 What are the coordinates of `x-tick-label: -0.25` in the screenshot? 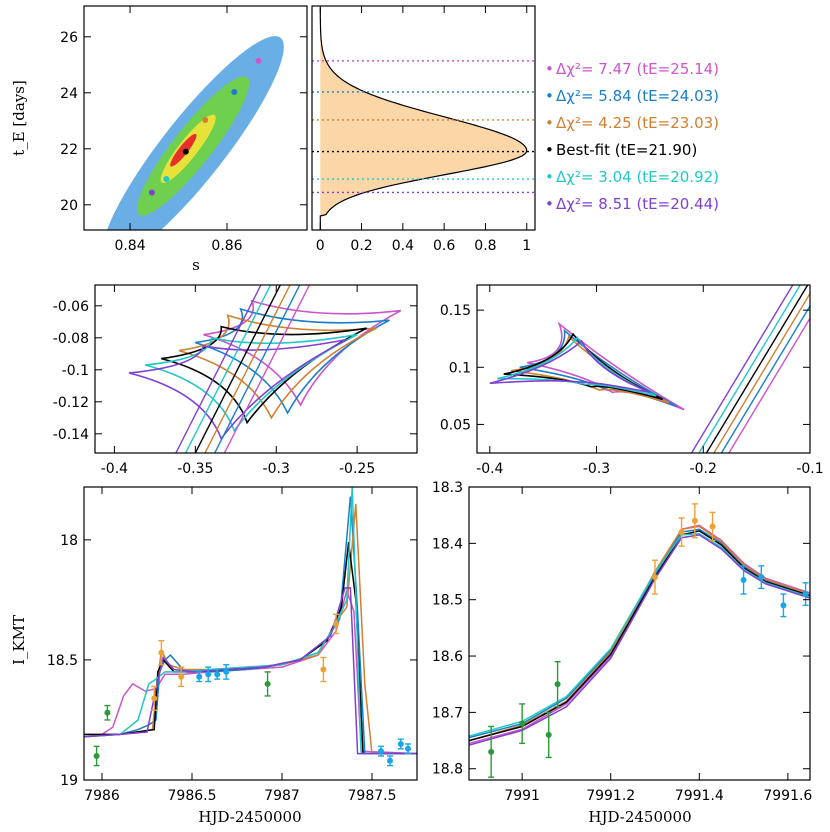 It's located at (357, 469).